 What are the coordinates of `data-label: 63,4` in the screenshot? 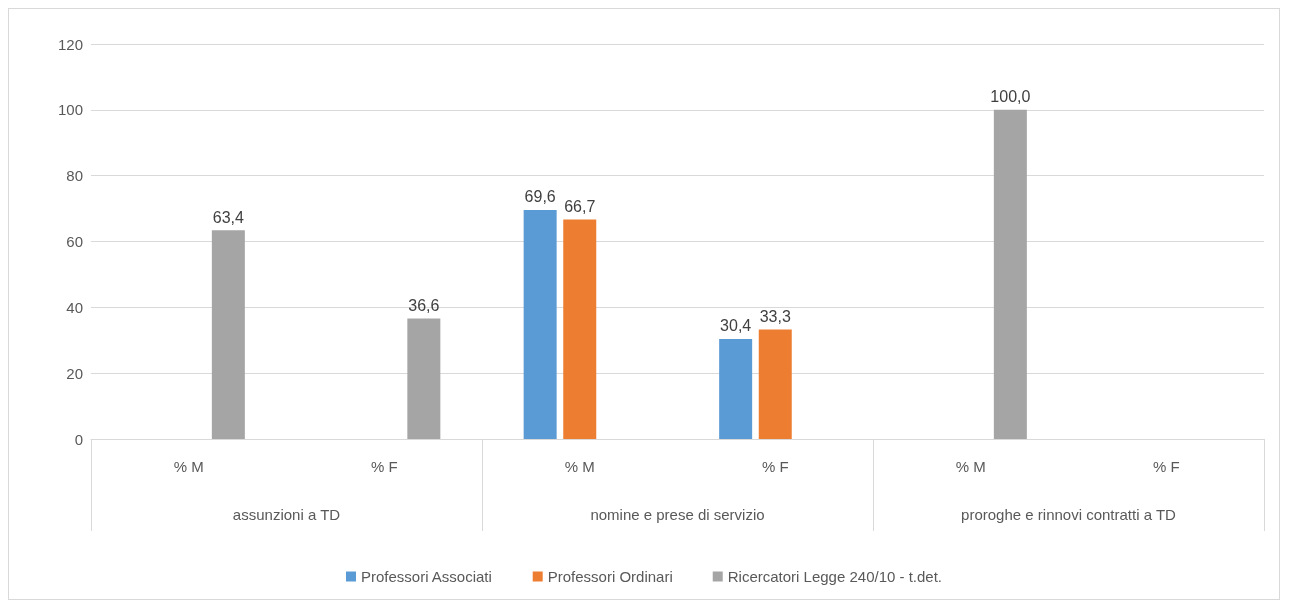 It's located at (228, 217).